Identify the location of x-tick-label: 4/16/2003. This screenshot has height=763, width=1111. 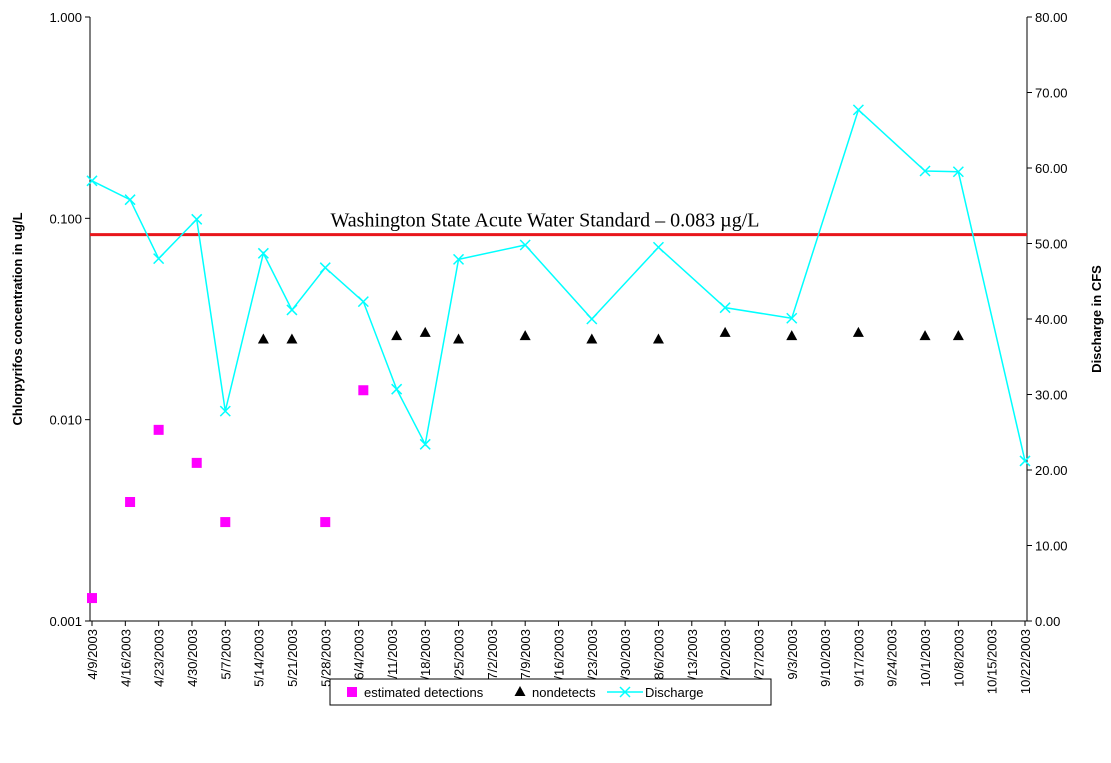
(125, 658).